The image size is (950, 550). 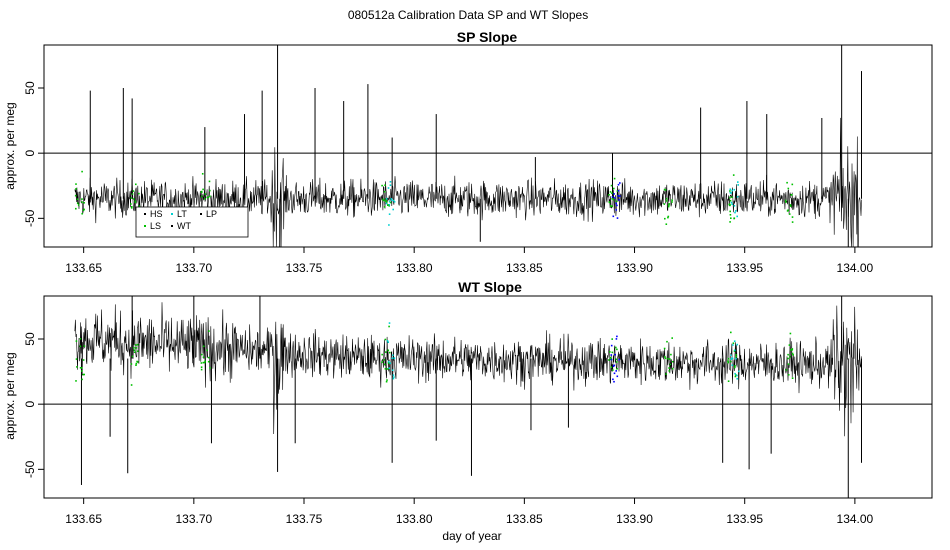 What do you see at coordinates (184, 226) in the screenshot?
I see `sp-legend-label-4: WT` at bounding box center [184, 226].